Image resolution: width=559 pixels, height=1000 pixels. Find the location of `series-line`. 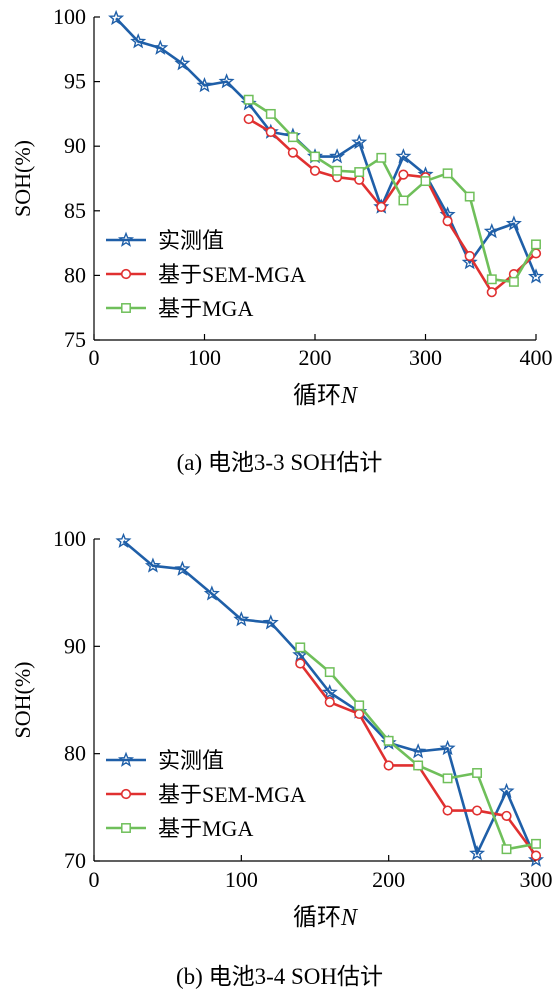

series-line is located at coordinates (418, 759).